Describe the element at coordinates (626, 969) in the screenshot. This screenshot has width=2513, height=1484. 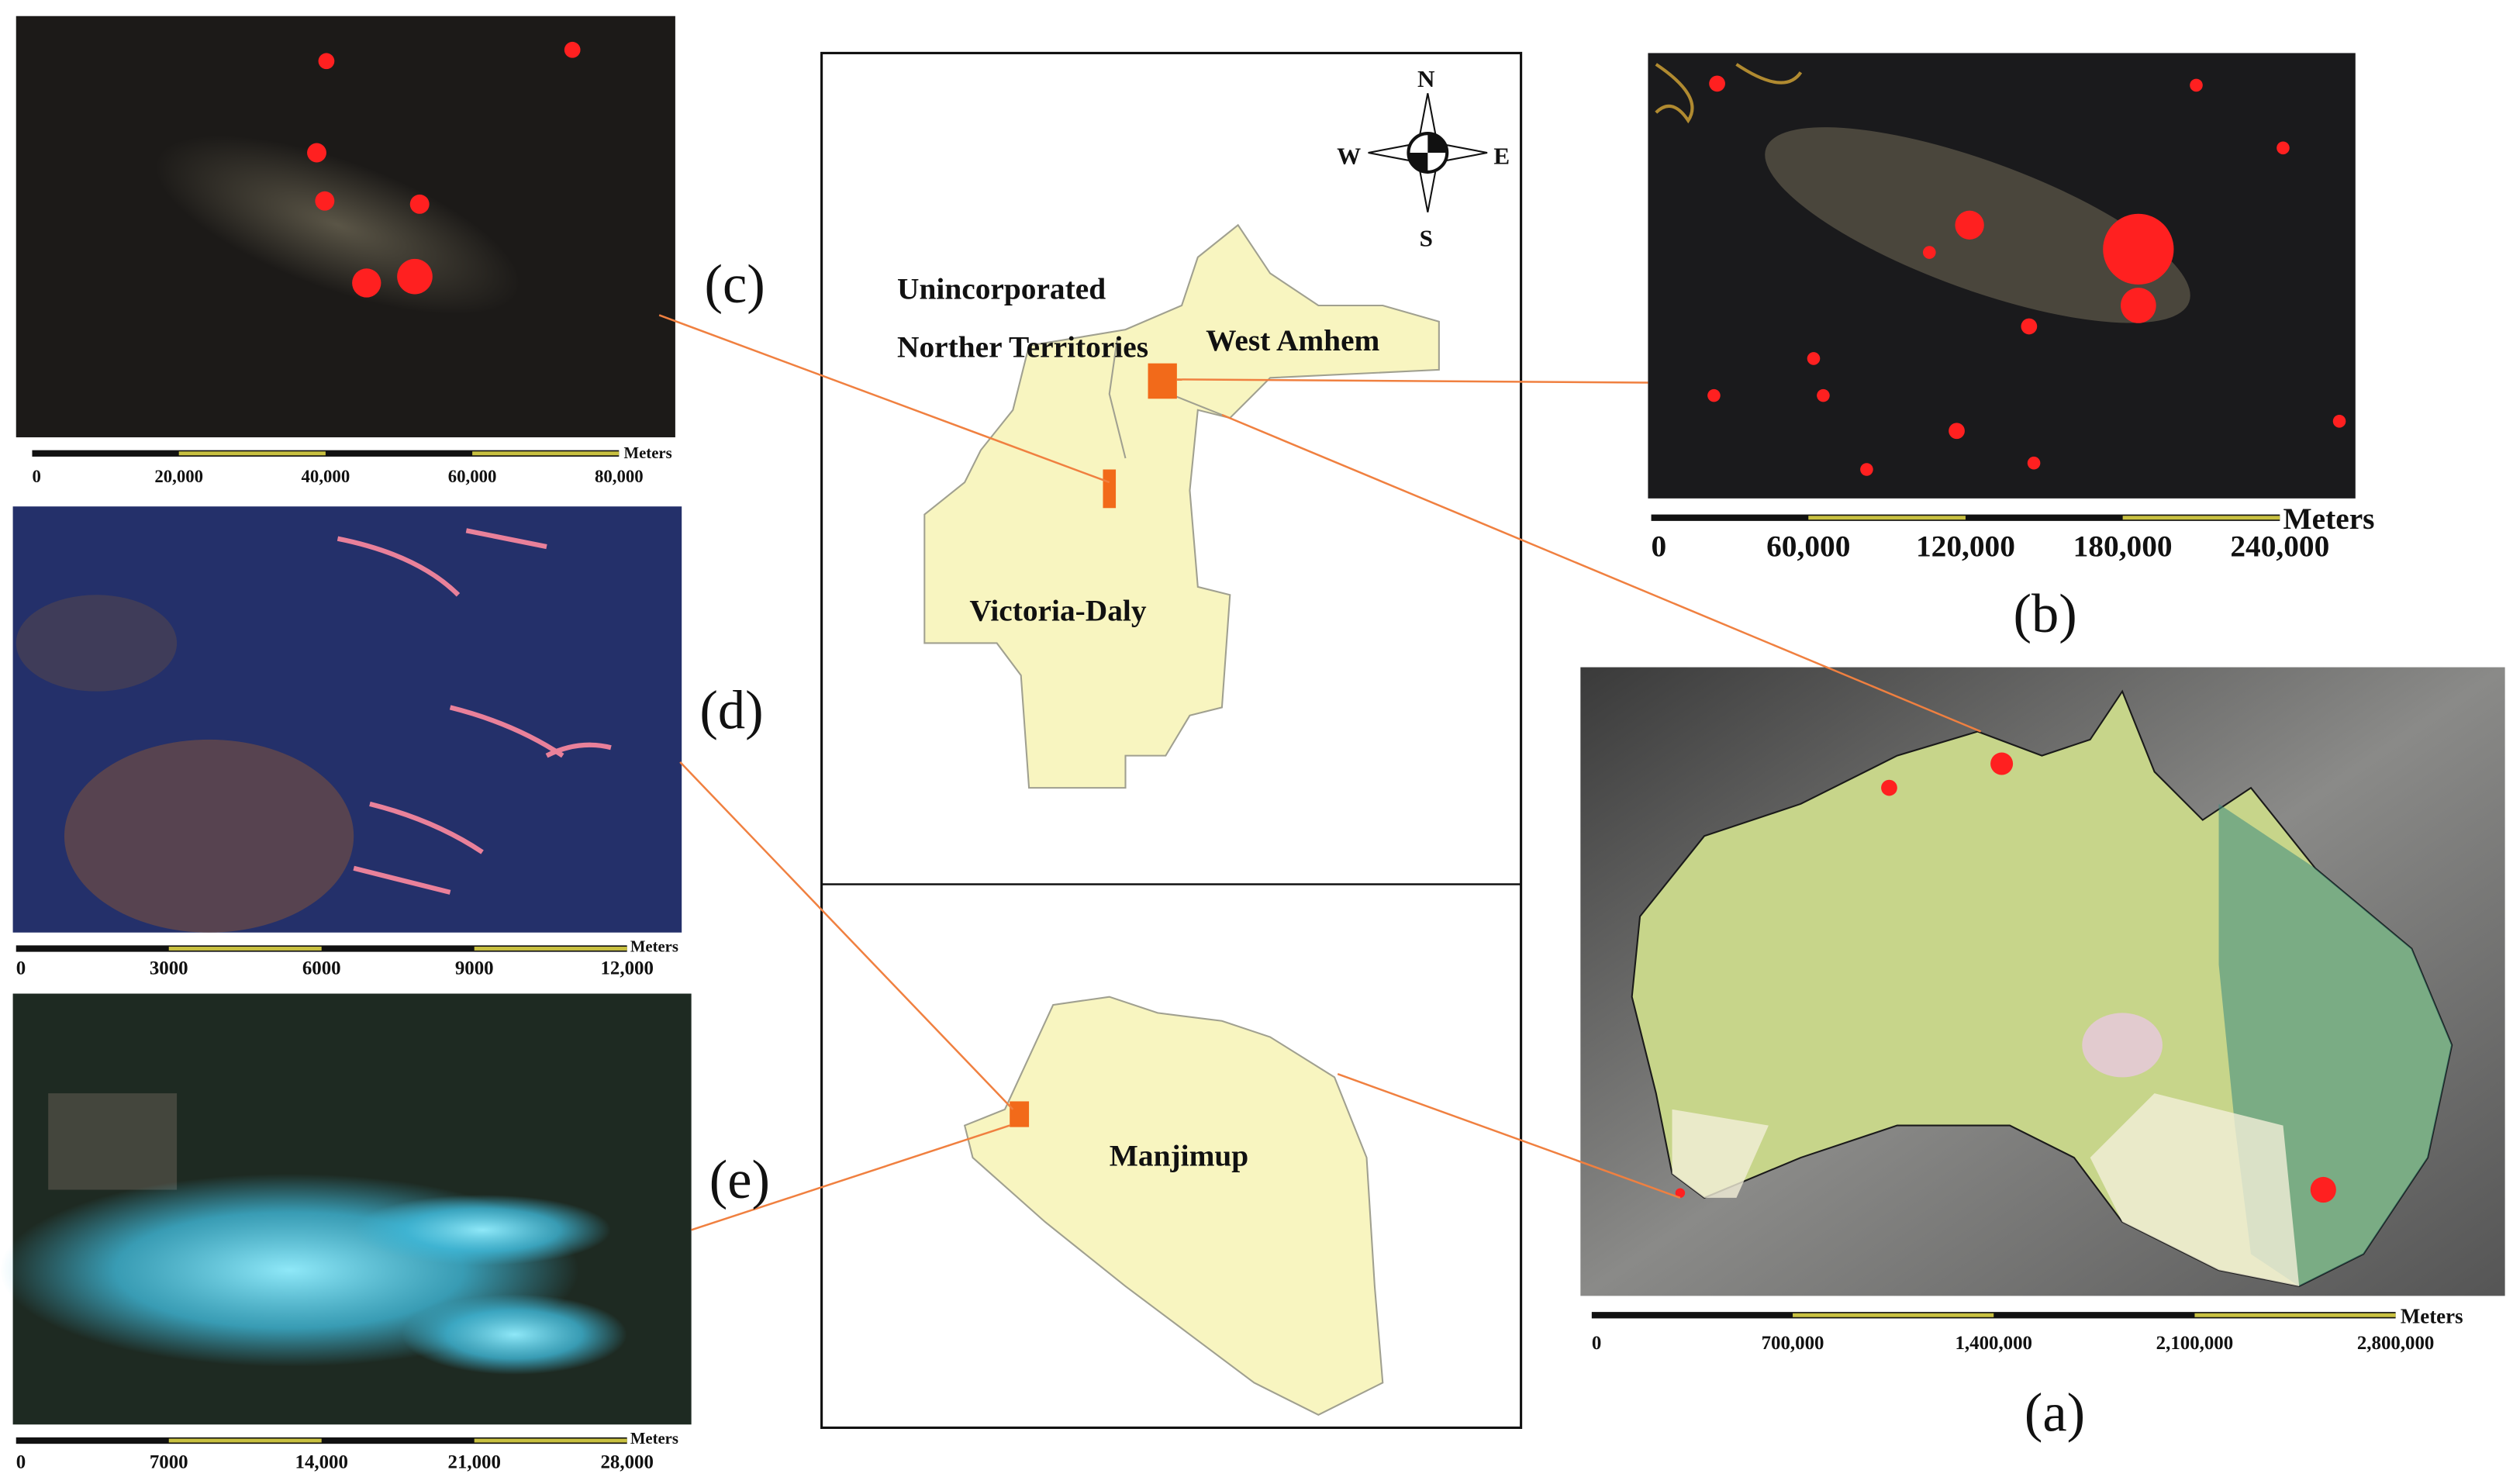
I see `scale-label: 12,000` at that location.